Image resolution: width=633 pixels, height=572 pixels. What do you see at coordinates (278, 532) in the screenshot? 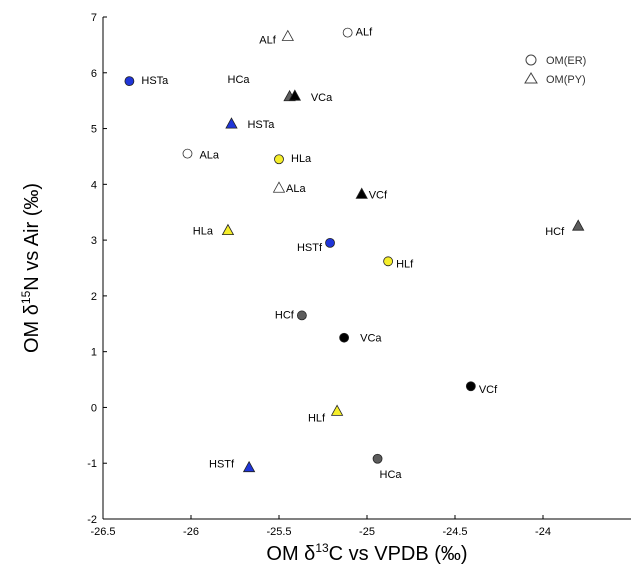
I see `x-tick-label: -25.5` at bounding box center [278, 532].